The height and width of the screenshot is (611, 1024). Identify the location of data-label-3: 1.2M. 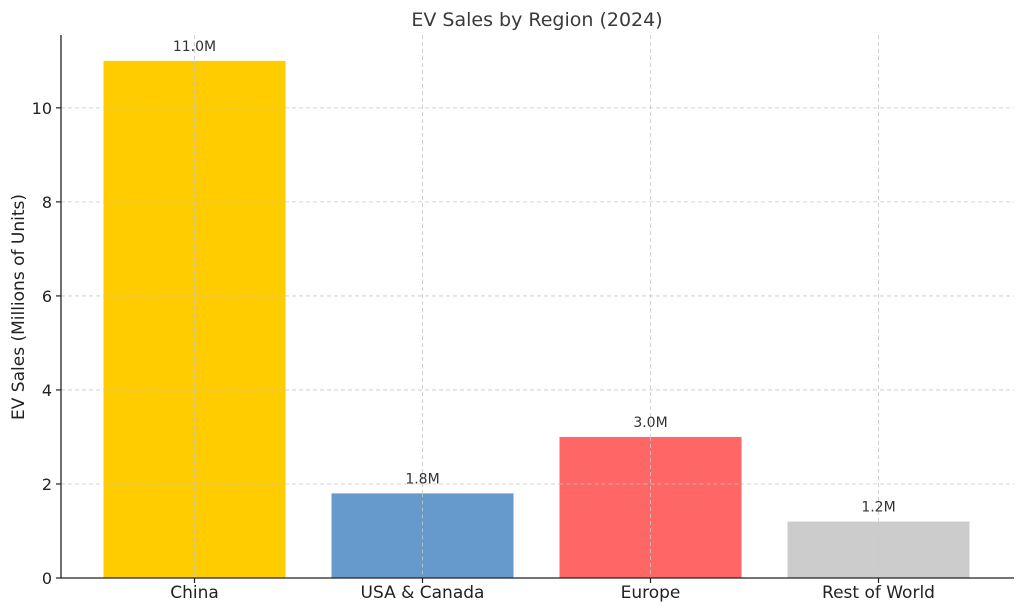
(878, 508).